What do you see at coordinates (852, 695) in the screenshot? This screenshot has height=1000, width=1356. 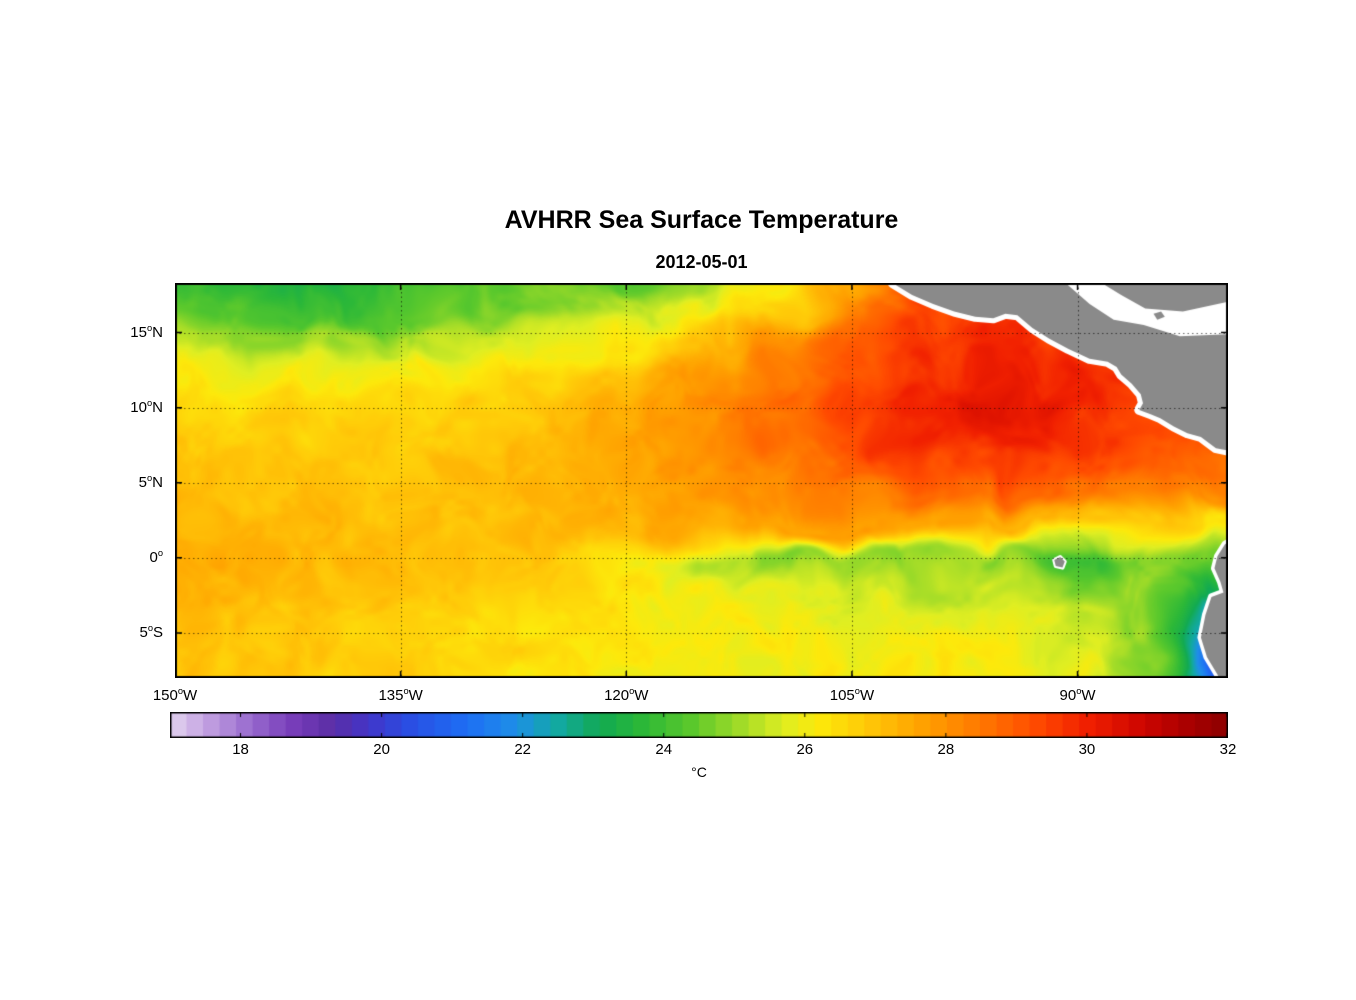 I see `x-tick-label: 105oW` at bounding box center [852, 695].